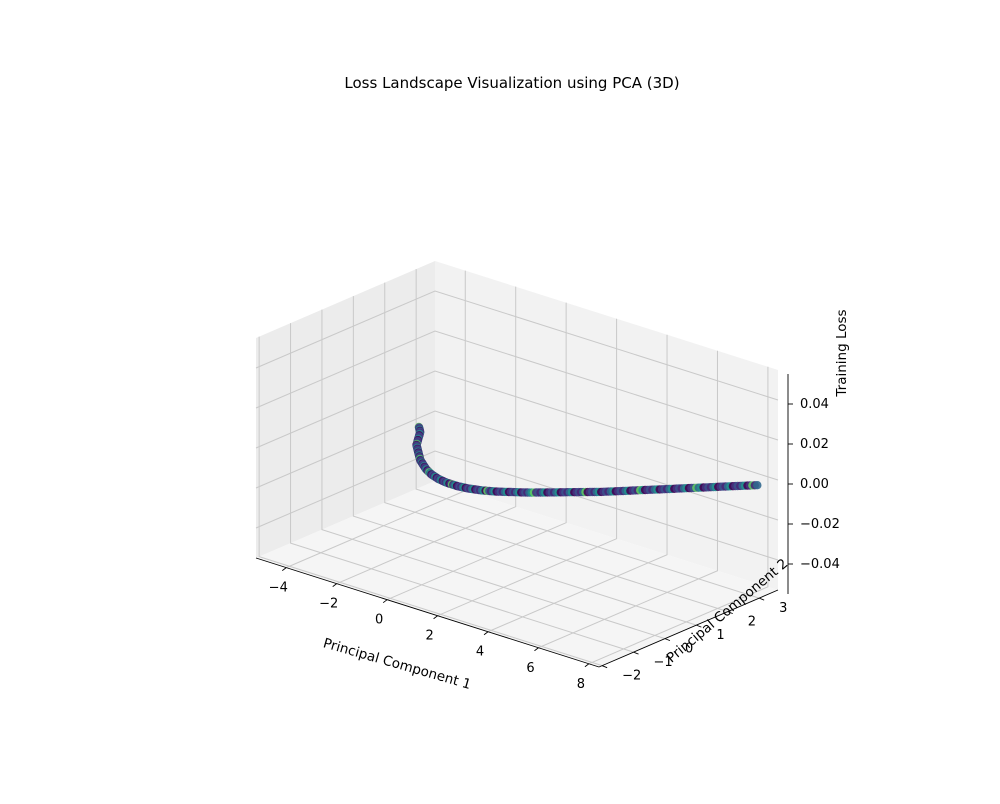 This screenshot has height=804, width=1000. Describe the element at coordinates (689, 649) in the screenshot. I see `y-tick-label: 0` at that location.